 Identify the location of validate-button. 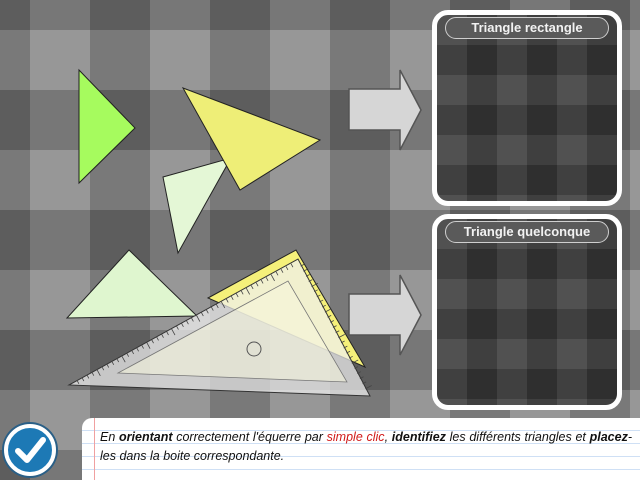
(30, 450).